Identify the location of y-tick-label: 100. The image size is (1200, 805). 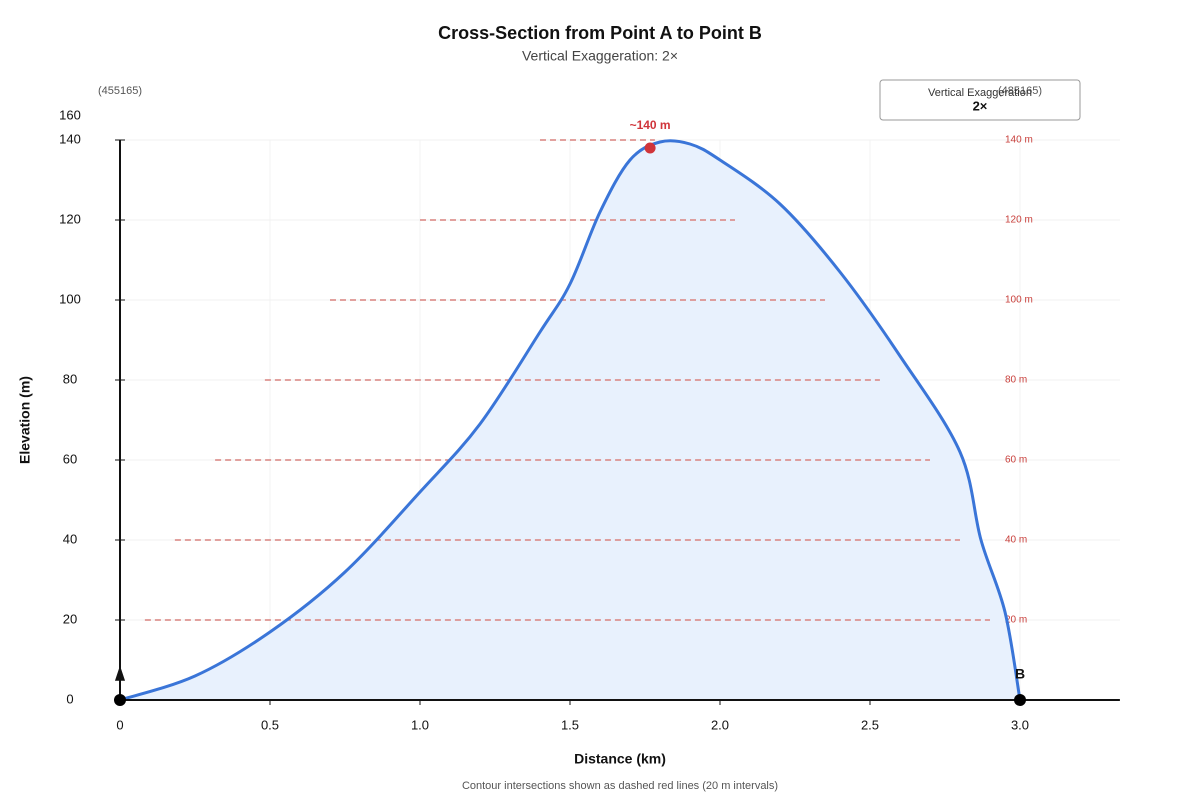
(70, 298).